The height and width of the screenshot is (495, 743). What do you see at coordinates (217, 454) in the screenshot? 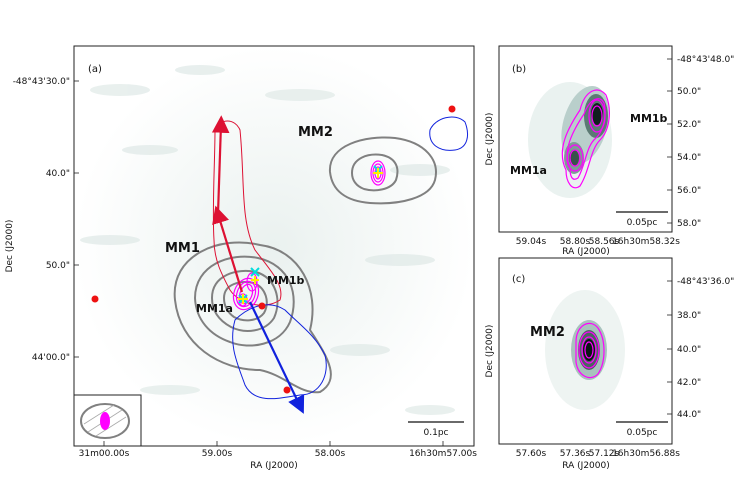
I see `panel-a-xtick: 59.00s` at bounding box center [217, 454].